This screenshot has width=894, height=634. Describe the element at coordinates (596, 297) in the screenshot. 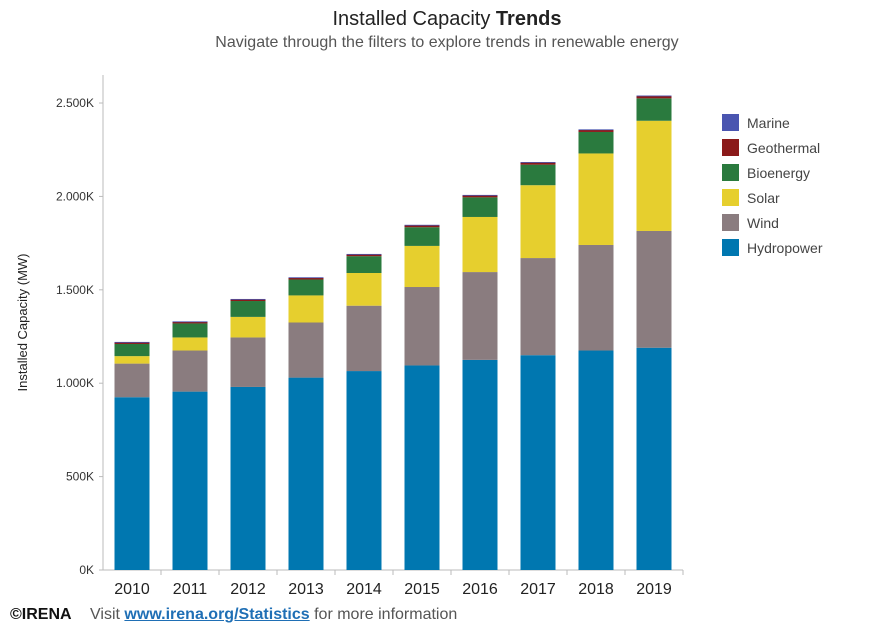

I see `bar-wind-2018` at that location.